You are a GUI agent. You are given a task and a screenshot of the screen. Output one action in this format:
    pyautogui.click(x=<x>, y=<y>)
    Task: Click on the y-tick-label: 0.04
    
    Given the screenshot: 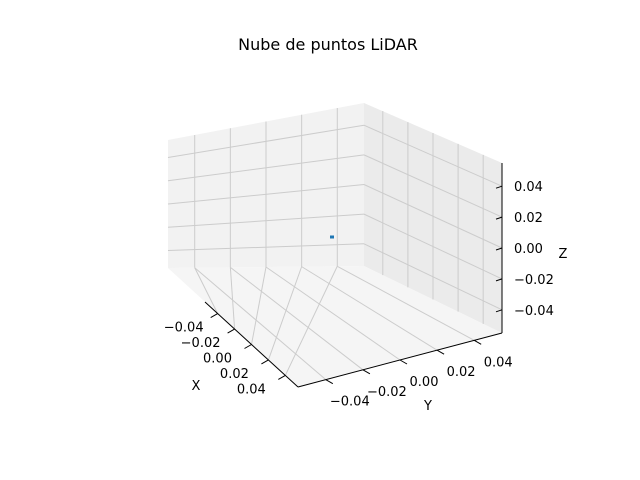 What is the action you would take?
    pyautogui.click(x=498, y=362)
    